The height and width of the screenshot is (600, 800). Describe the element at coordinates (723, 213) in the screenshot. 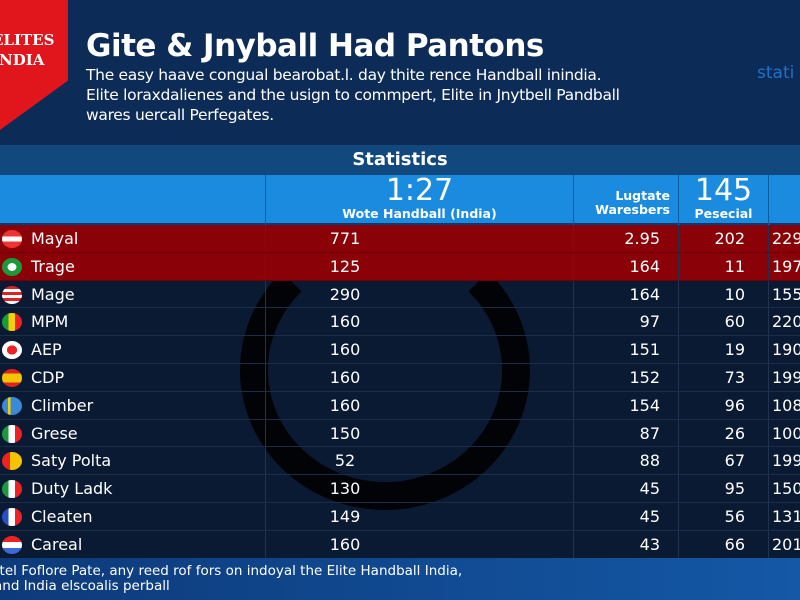

I see `column-label: Pesecial` at that location.